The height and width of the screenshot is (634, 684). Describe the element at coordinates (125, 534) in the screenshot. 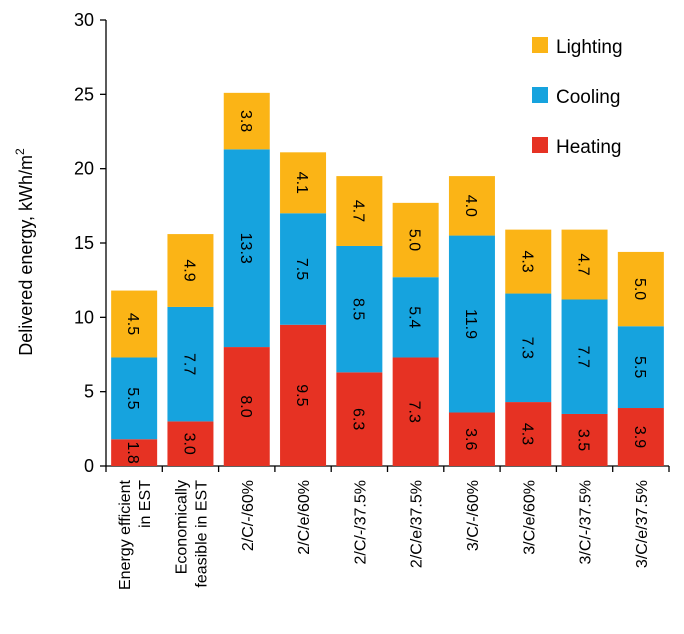

I see `x-category-label: Energy efficient` at that location.